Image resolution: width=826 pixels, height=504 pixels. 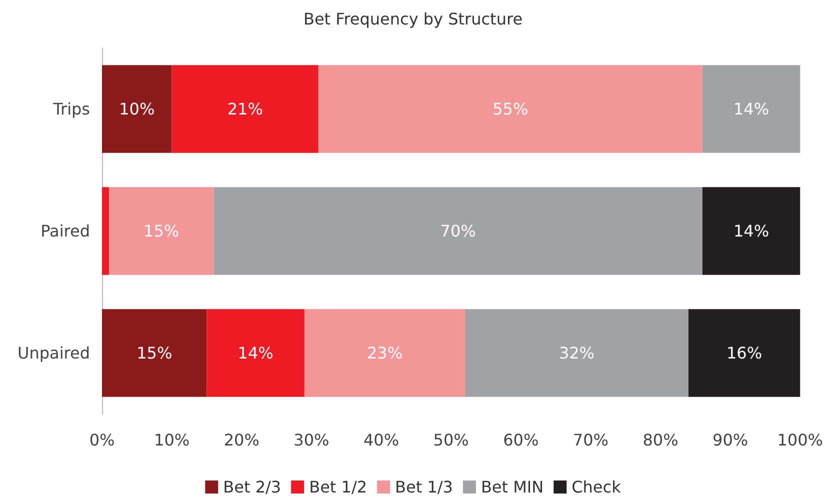 What do you see at coordinates (730, 440) in the screenshot?
I see `x-tick-label: 90%` at bounding box center [730, 440].